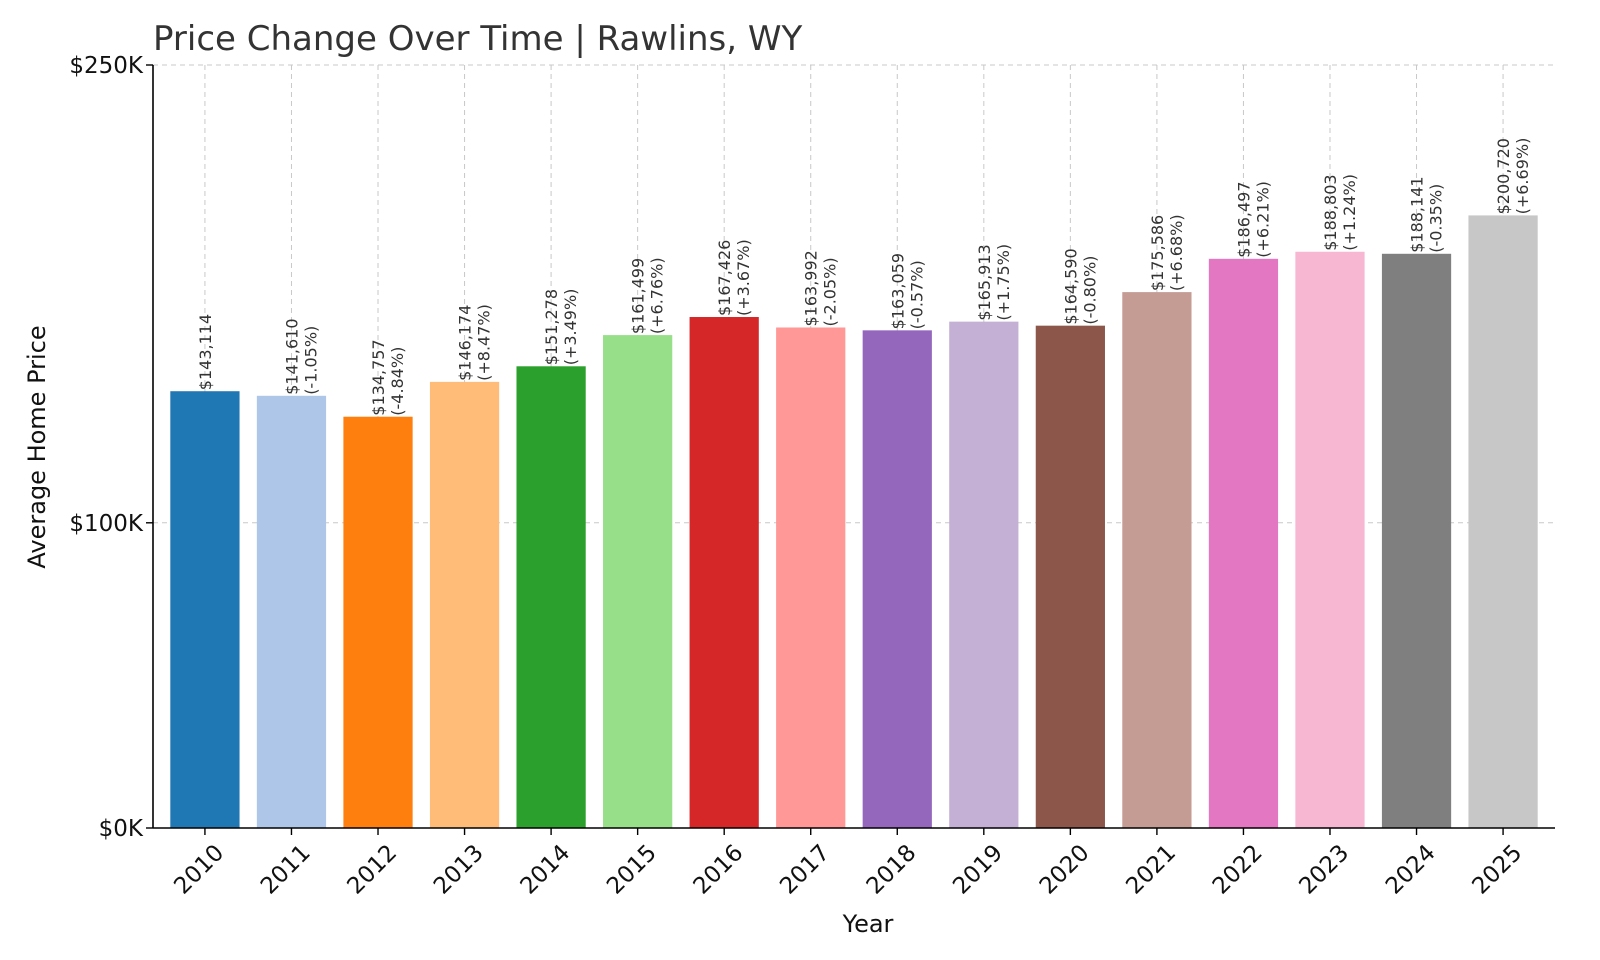 This screenshot has width=1600, height=960. What do you see at coordinates (638, 581) in the screenshot?
I see `bar-2015` at bounding box center [638, 581].